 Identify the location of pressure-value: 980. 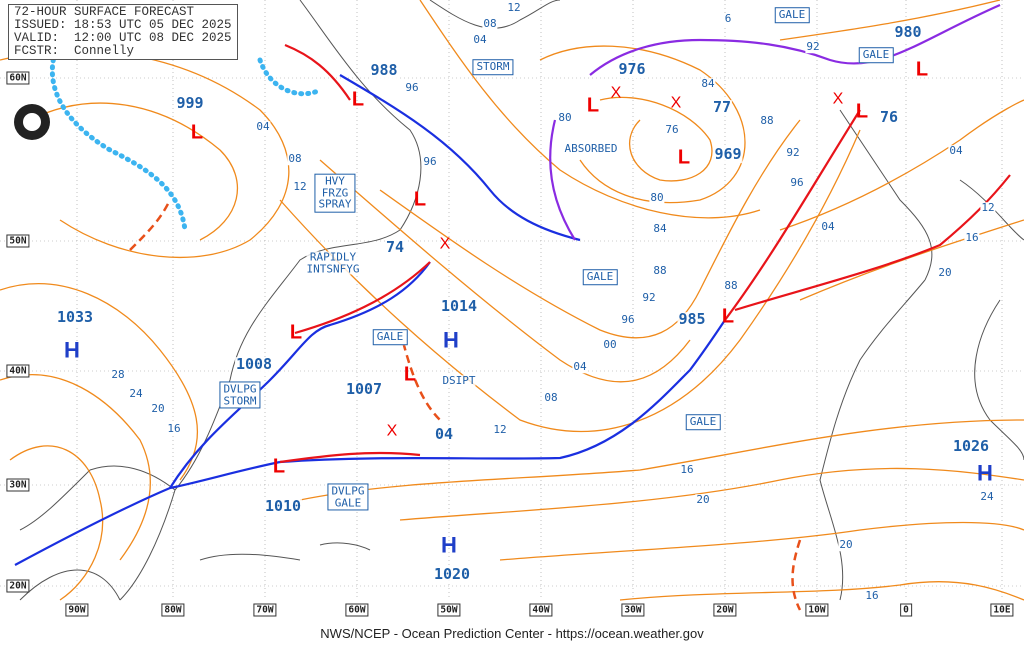
(908, 32).